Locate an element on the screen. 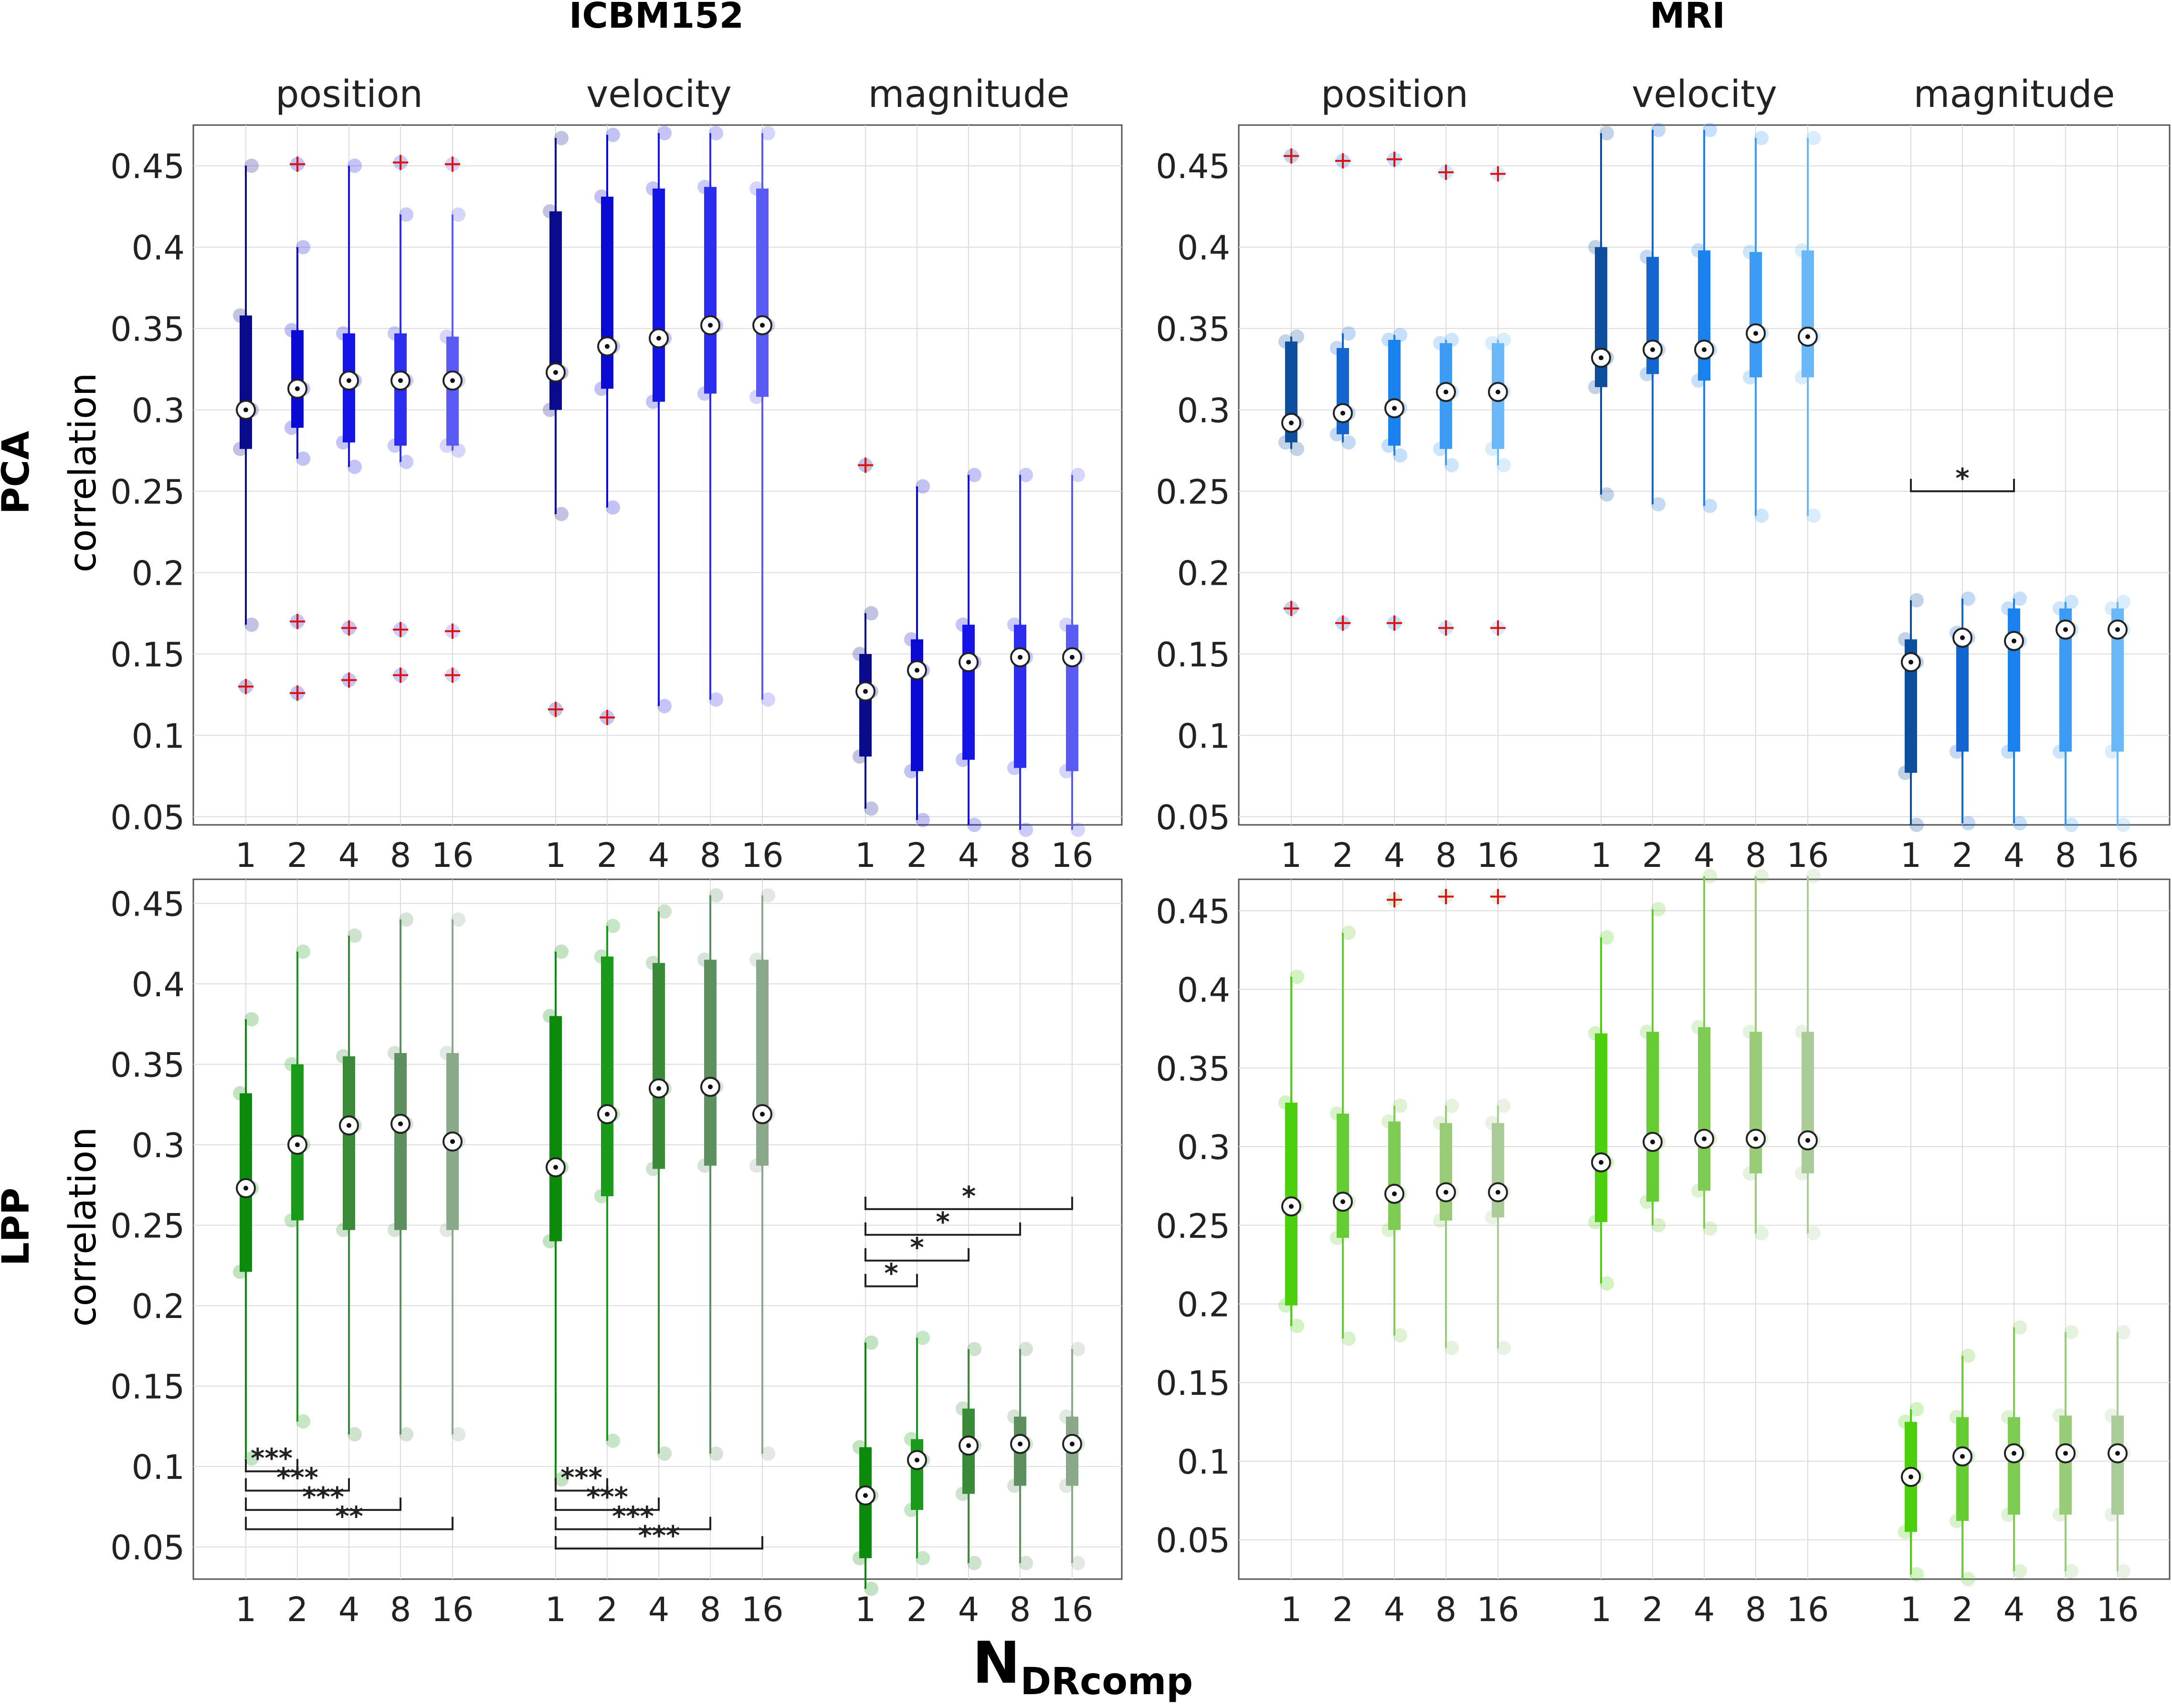  significance-bracket: *** is located at coordinates (297, 1479).